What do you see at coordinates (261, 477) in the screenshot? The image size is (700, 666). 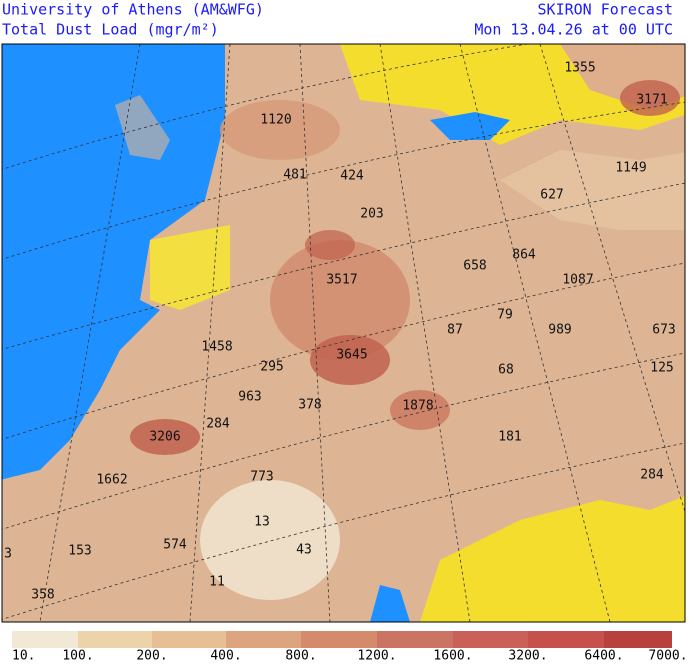 I see `value-label: 773` at bounding box center [261, 477].